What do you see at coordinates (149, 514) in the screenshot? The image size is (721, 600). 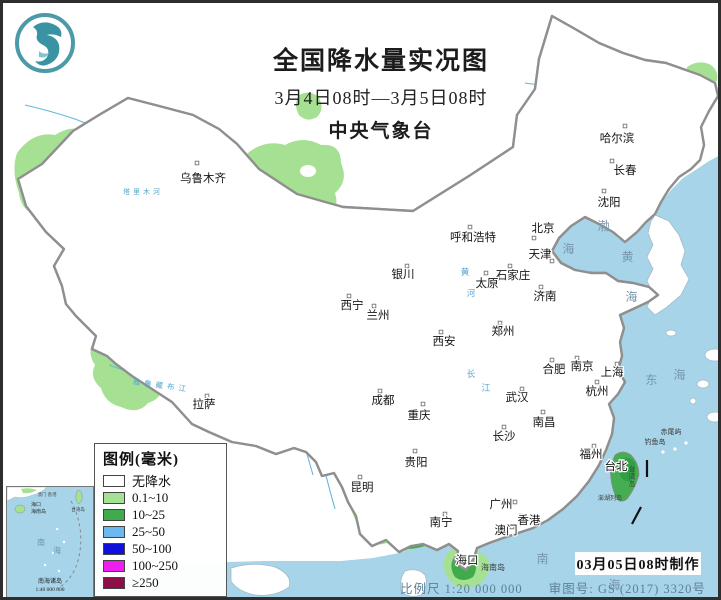 I see `legend-label: 10~25` at bounding box center [149, 514].